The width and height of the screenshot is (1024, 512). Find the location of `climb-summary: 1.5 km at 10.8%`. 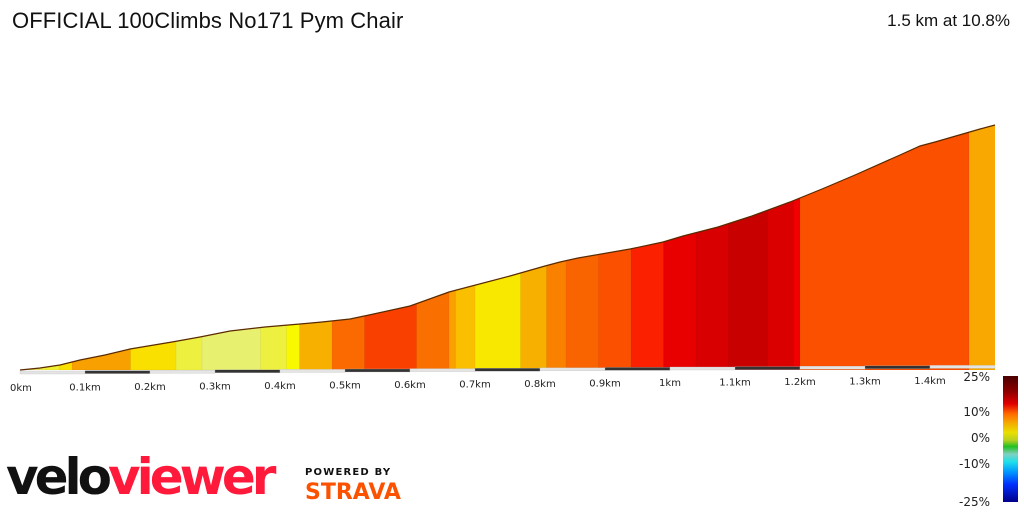

climb-summary: 1.5 km at 10.8% is located at coordinates (948, 20).